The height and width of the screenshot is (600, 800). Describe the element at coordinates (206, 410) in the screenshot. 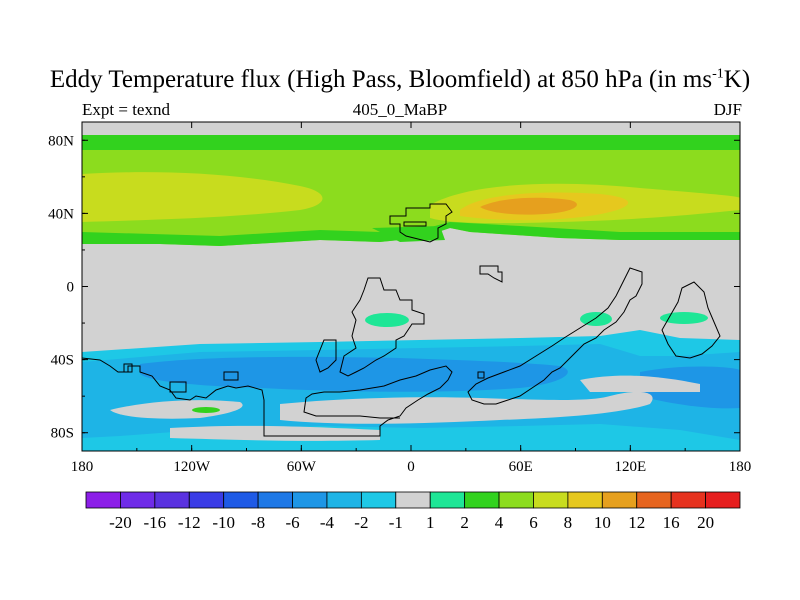

I see `patch-south-pacific` at that location.